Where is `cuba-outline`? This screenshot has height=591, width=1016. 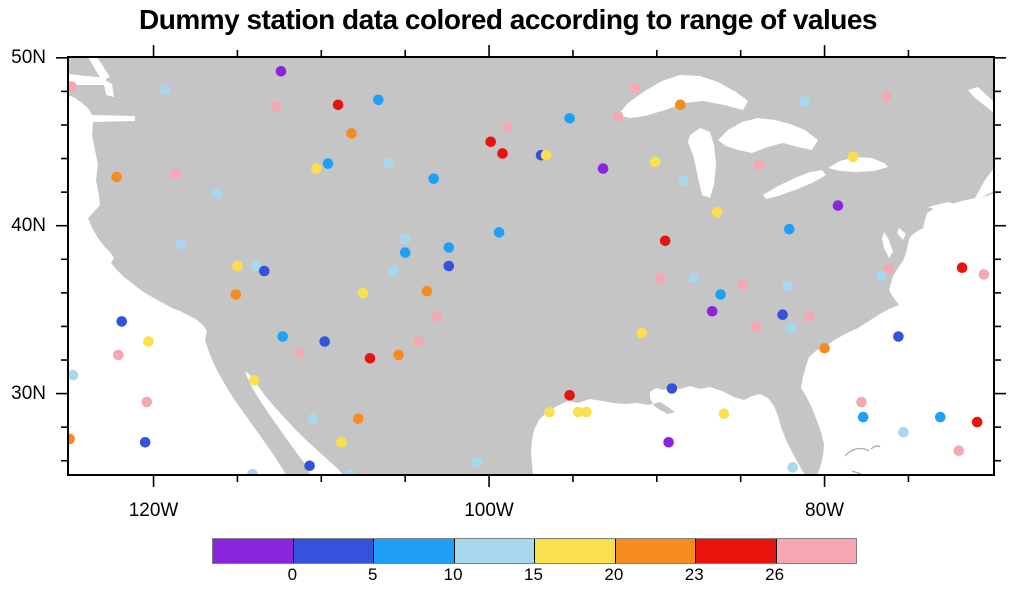
cuba-outline is located at coordinates (857, 452).